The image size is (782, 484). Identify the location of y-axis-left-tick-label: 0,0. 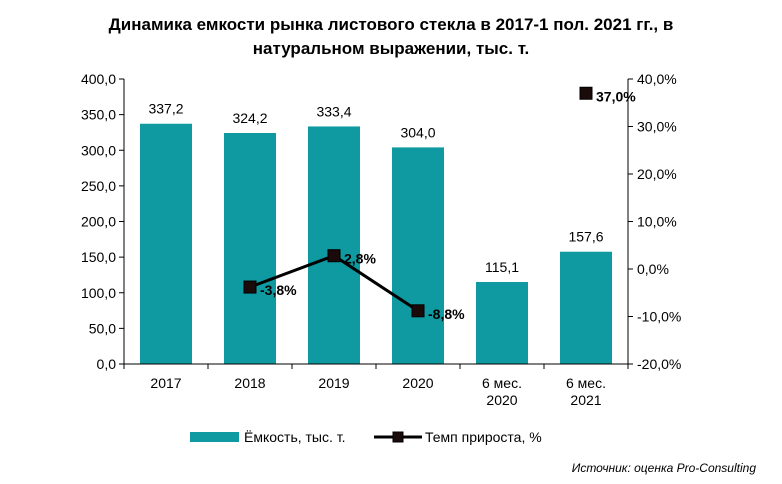
(107, 364).